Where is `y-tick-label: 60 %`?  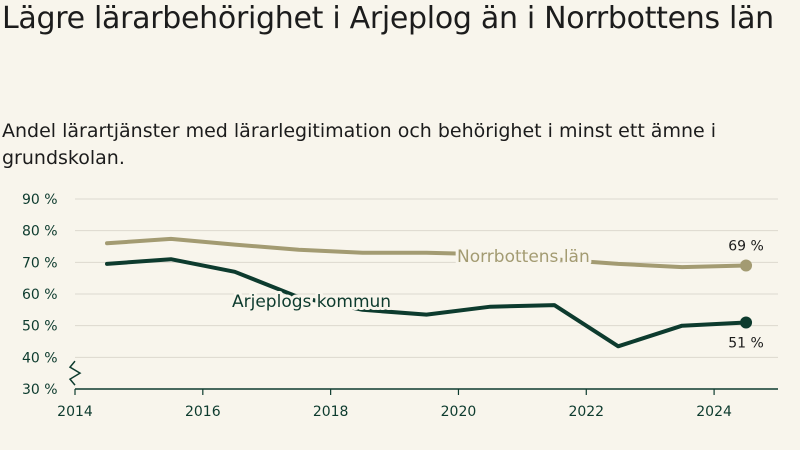 y-tick-label: 60 % is located at coordinates (40, 295).